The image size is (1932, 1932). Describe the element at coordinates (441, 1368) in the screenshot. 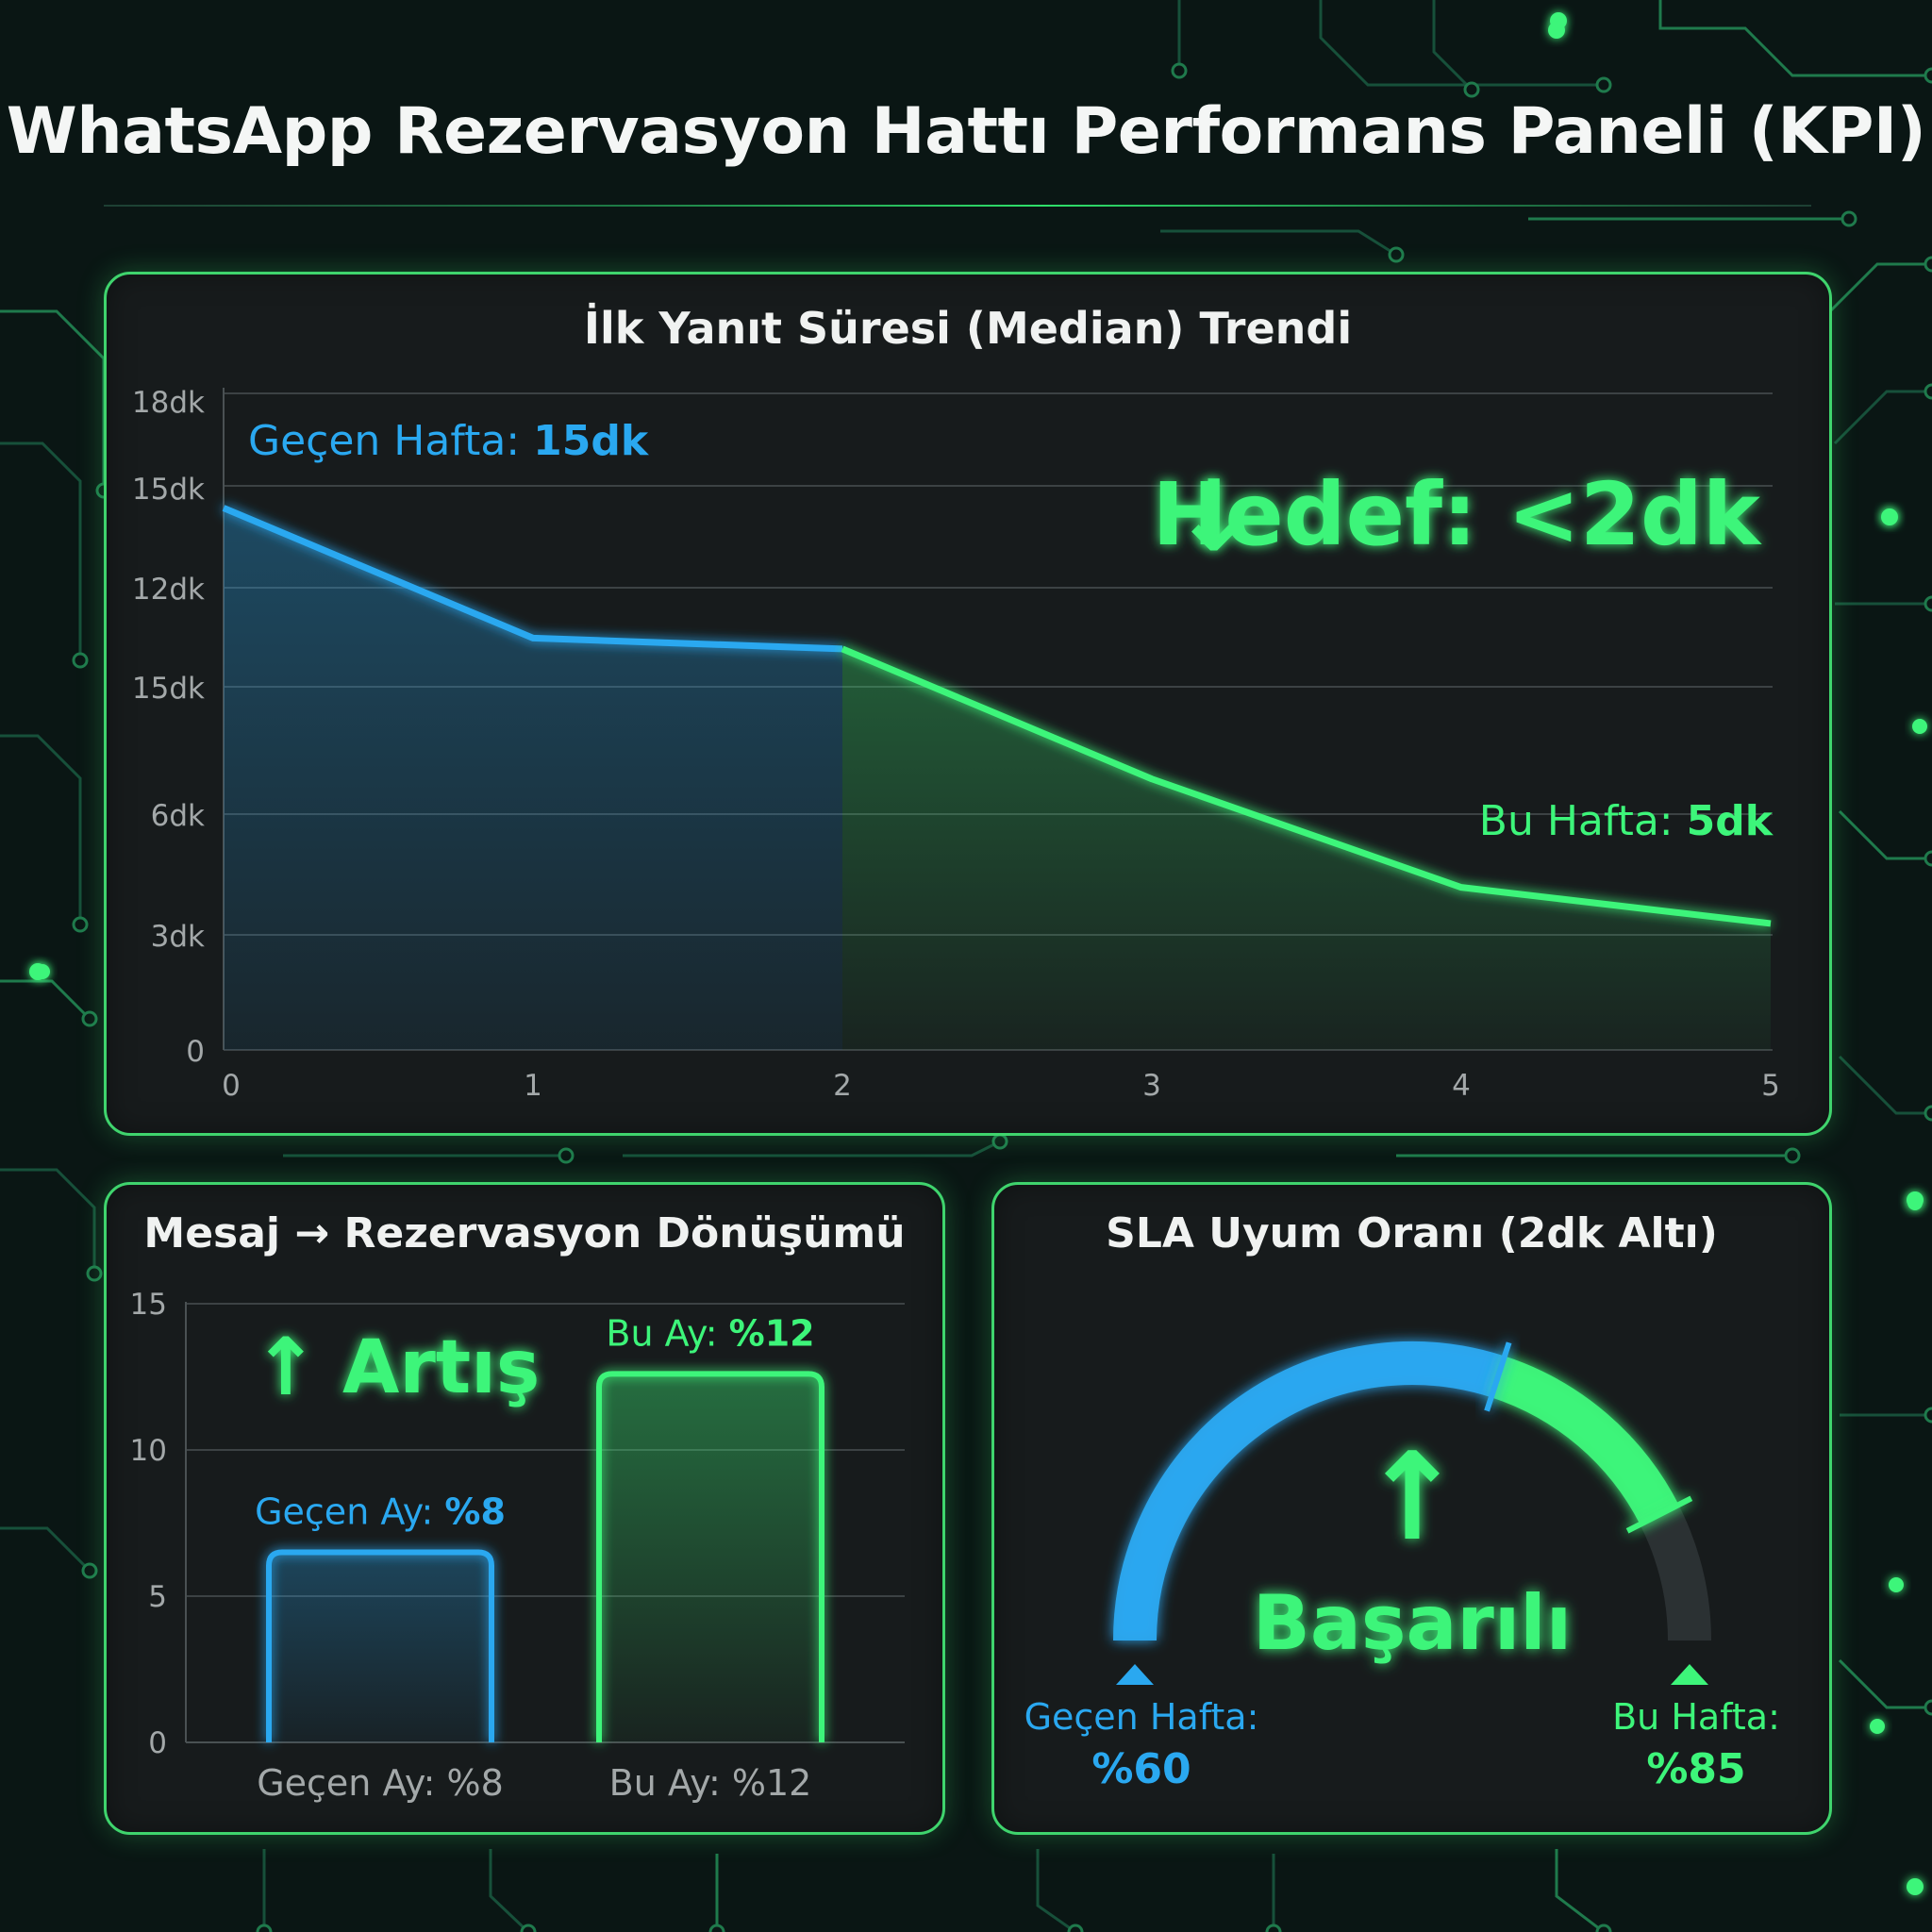

I see `increase-label: Artış` at that location.